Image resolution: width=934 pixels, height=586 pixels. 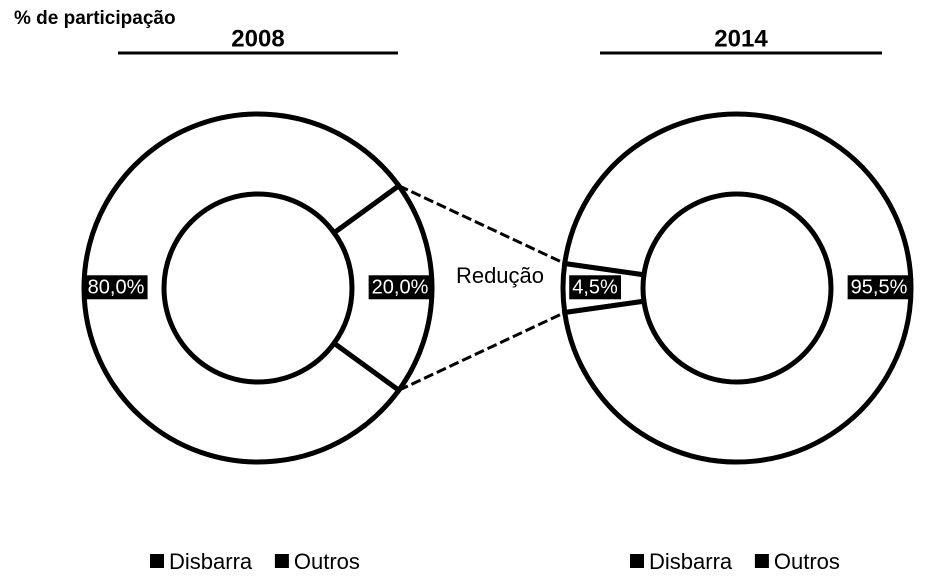 I want to click on data-label: 4,5%, so click(x=595, y=287).